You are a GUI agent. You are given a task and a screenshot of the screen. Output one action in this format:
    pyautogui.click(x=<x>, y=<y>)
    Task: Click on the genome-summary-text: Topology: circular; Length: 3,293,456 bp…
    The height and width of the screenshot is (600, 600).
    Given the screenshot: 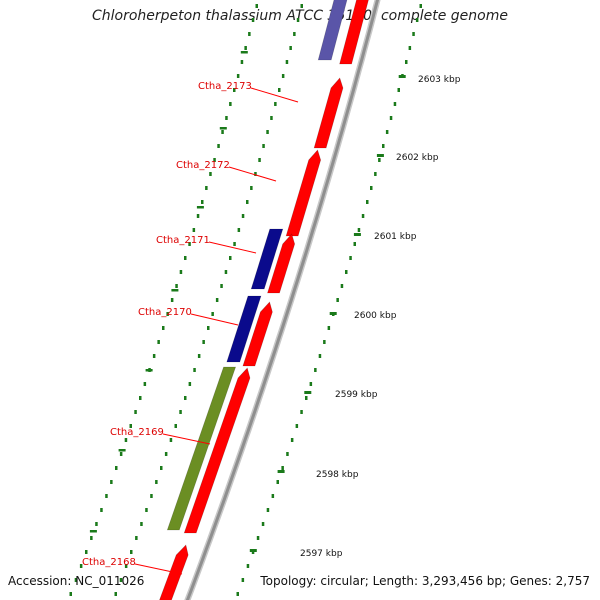 What is the action you would take?
    pyautogui.click(x=425, y=581)
    